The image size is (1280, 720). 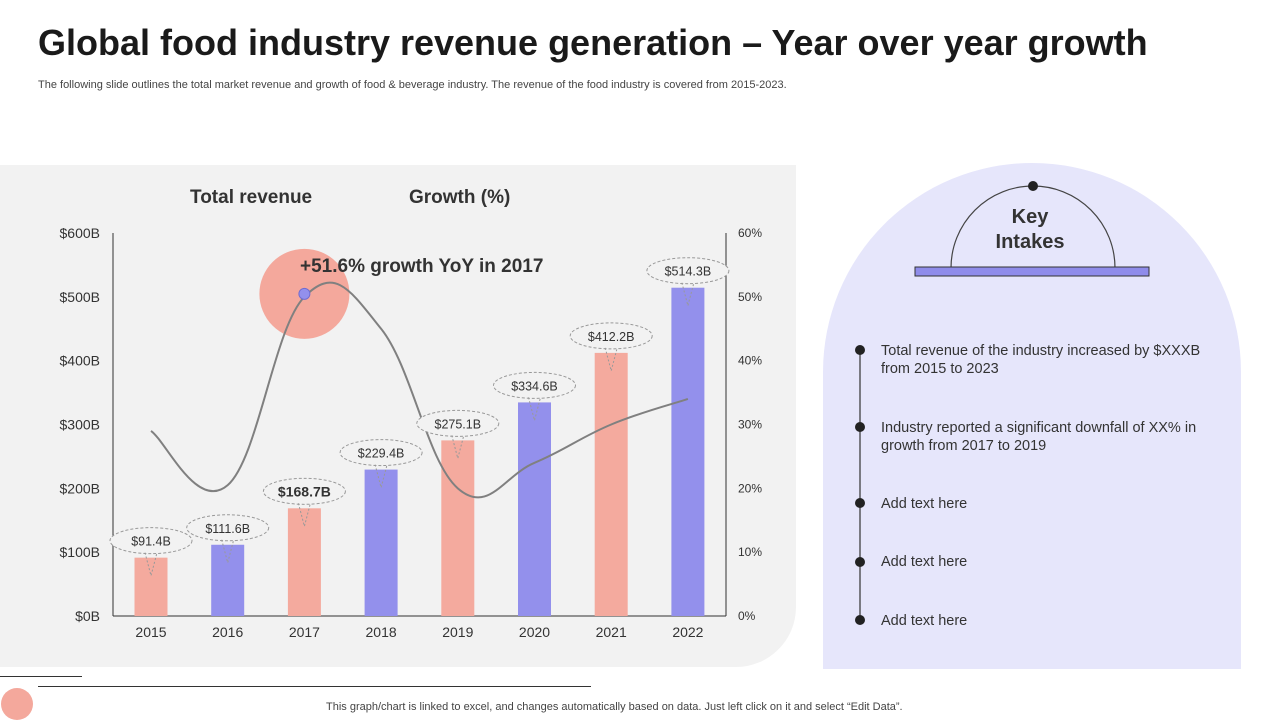 I want to click on data-label: $168.7B, so click(x=304, y=503).